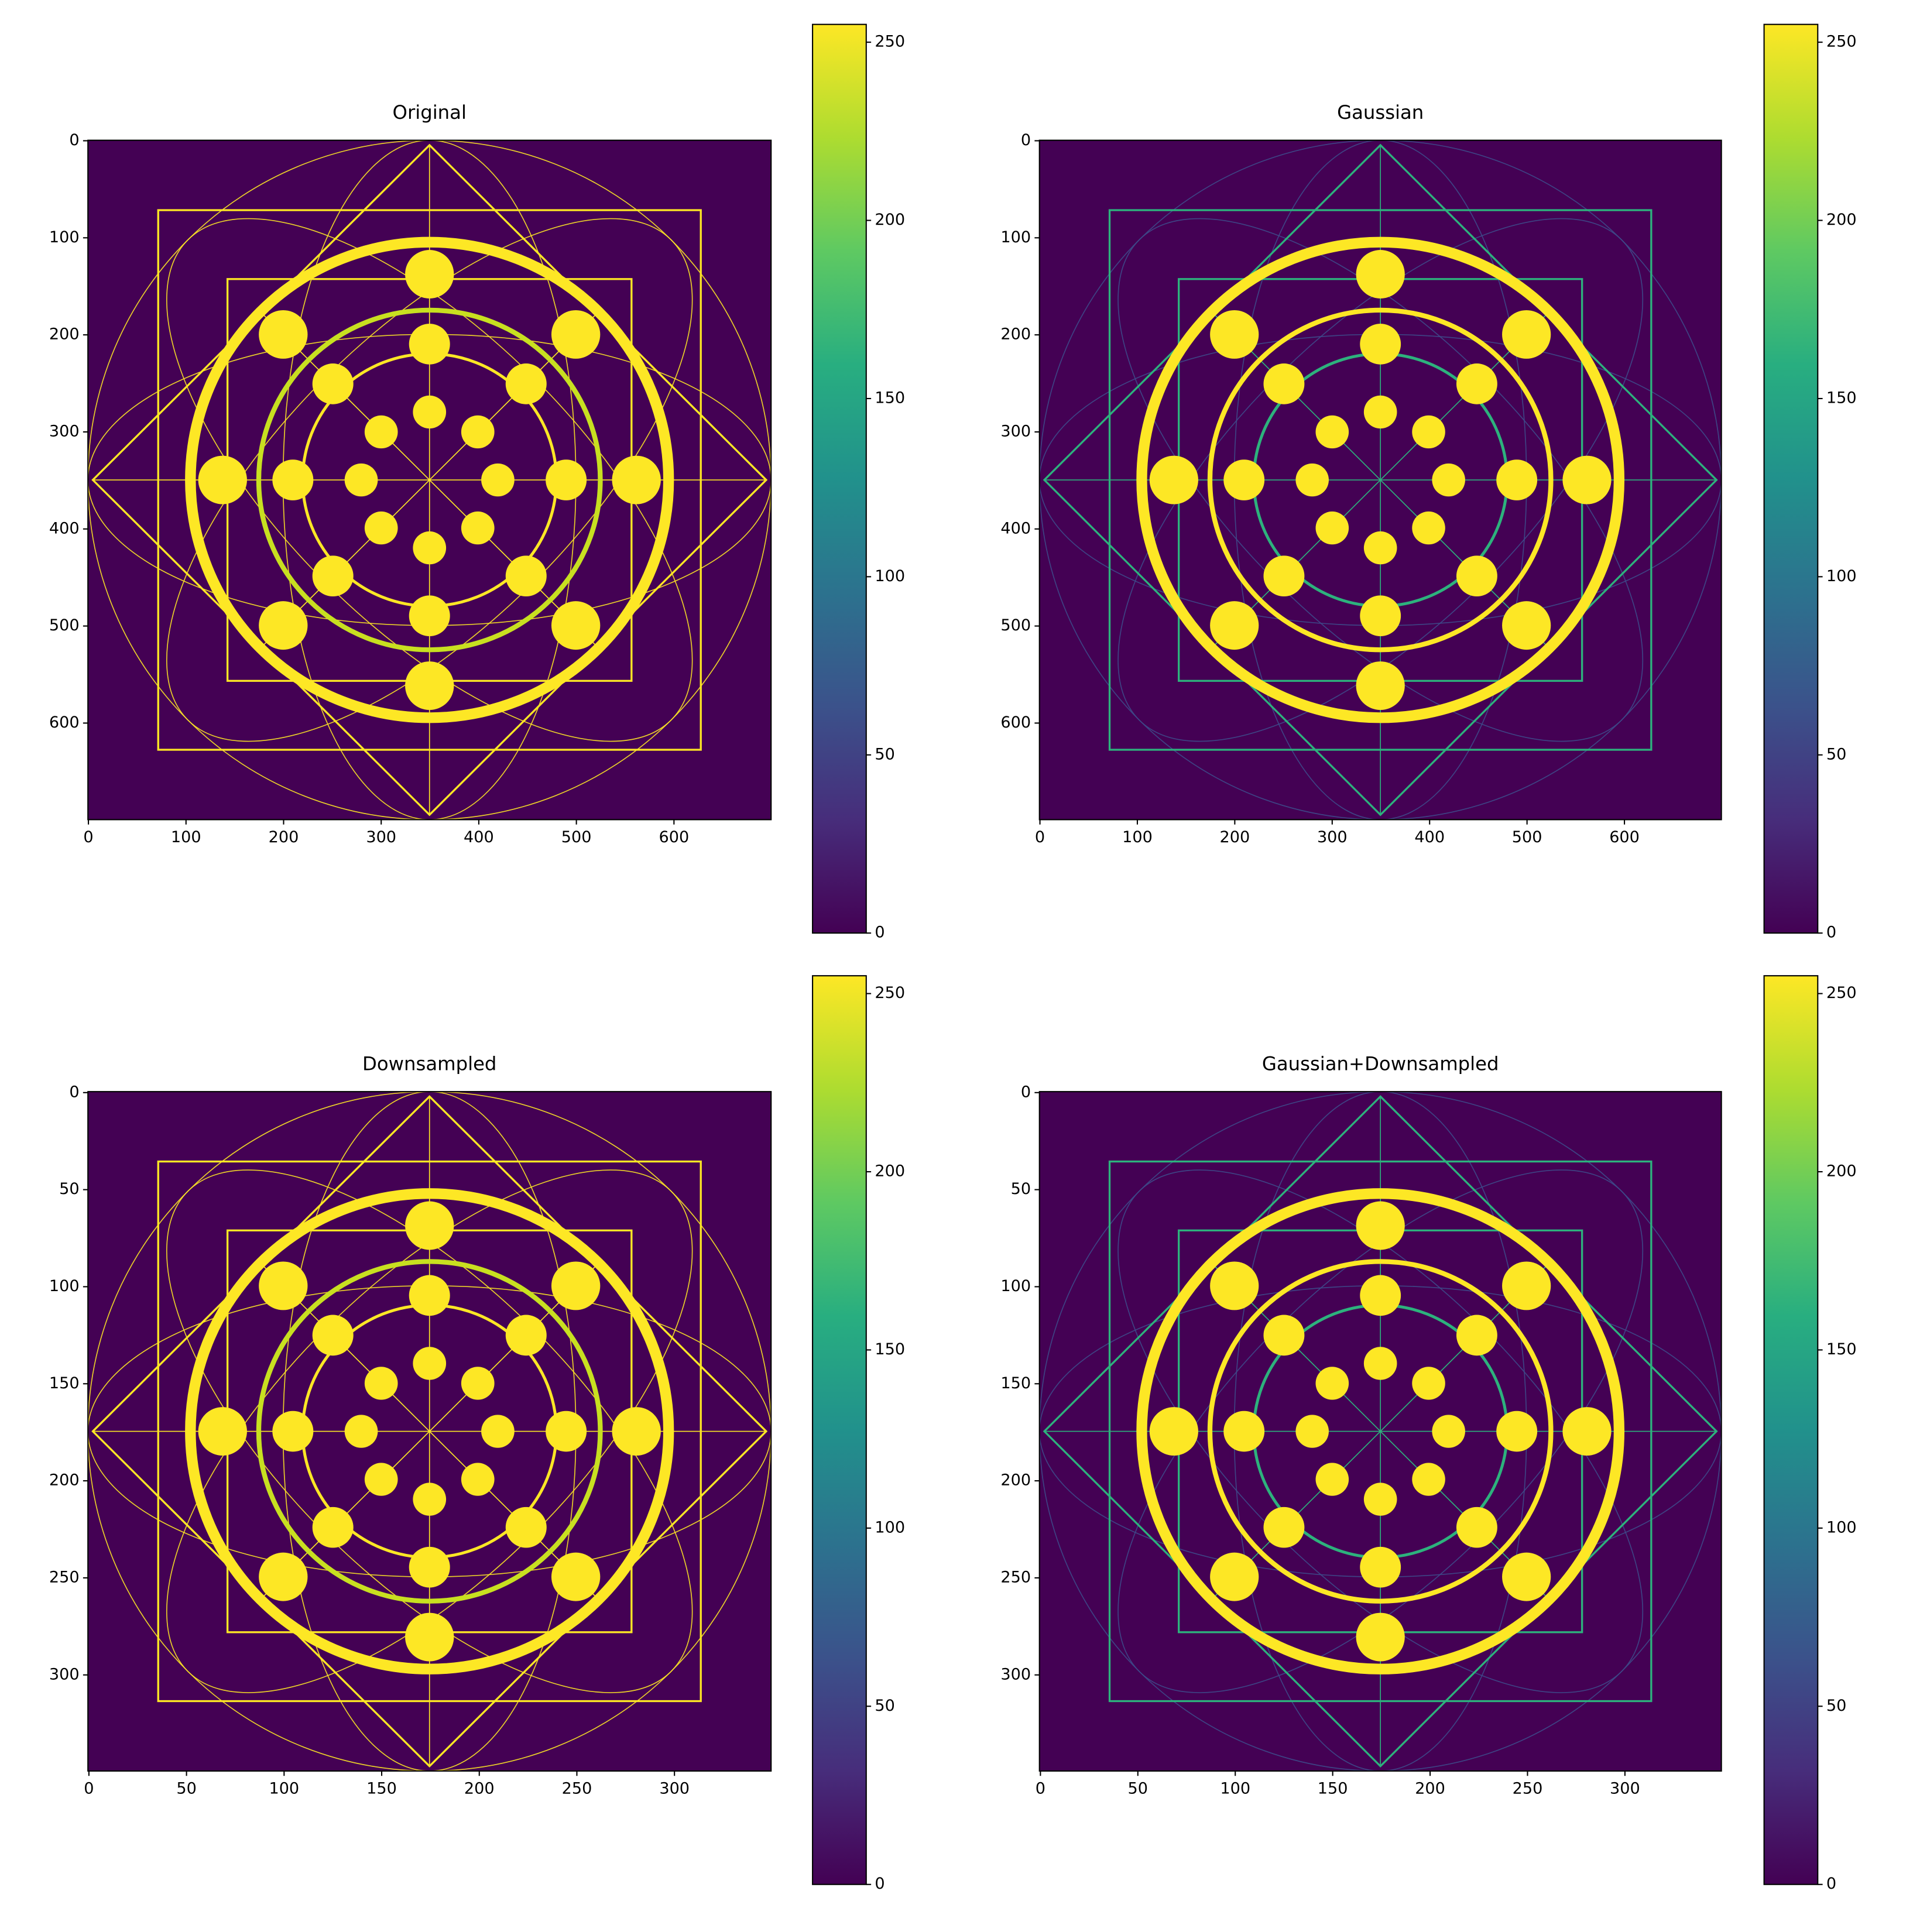 The width and height of the screenshot is (1913, 1932). Describe the element at coordinates (1527, 837) in the screenshot. I see `x-tick-label: 500` at that location.